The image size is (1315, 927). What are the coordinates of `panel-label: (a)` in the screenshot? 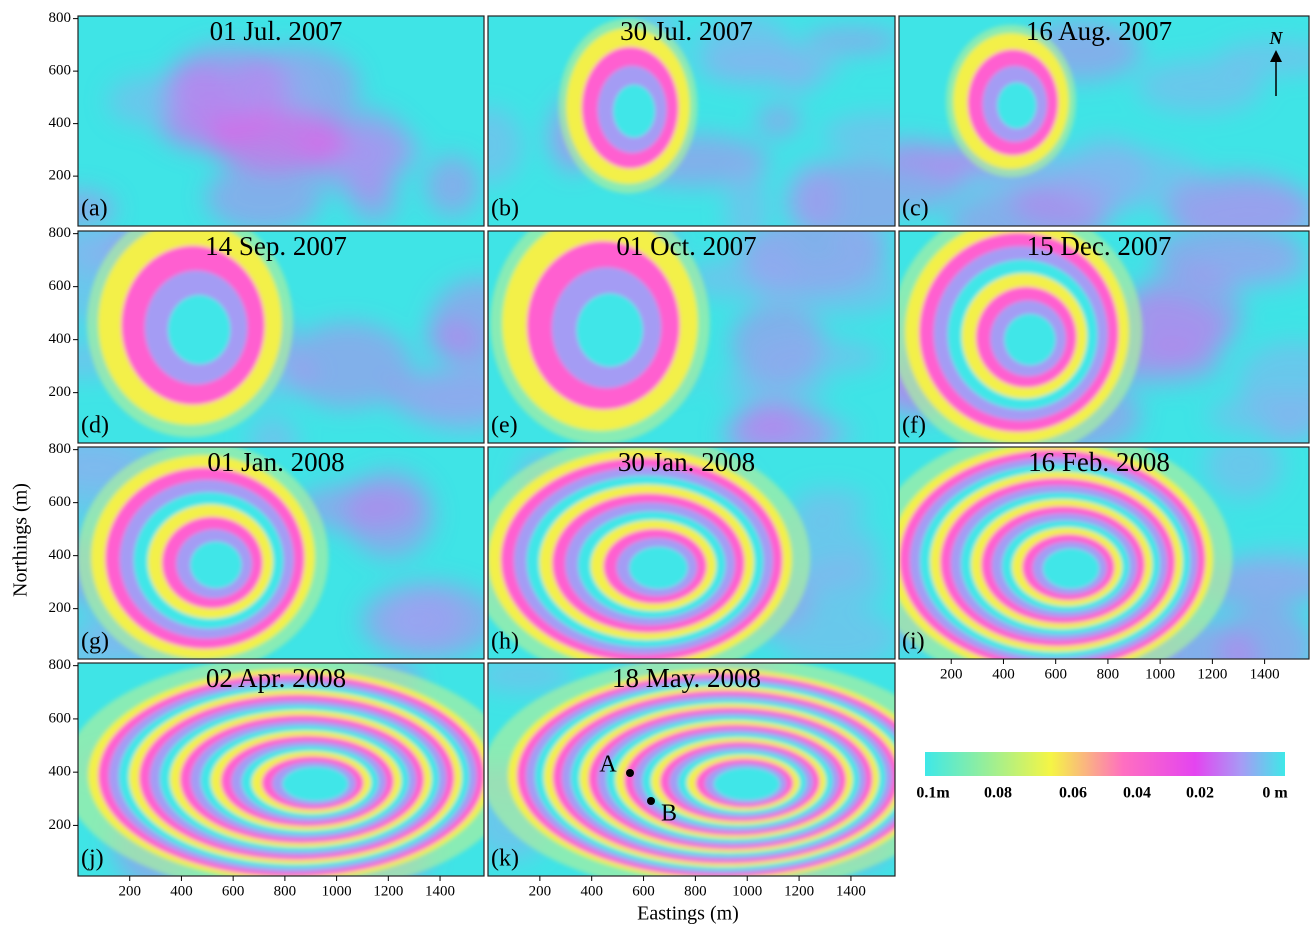 It's located at (94, 209).